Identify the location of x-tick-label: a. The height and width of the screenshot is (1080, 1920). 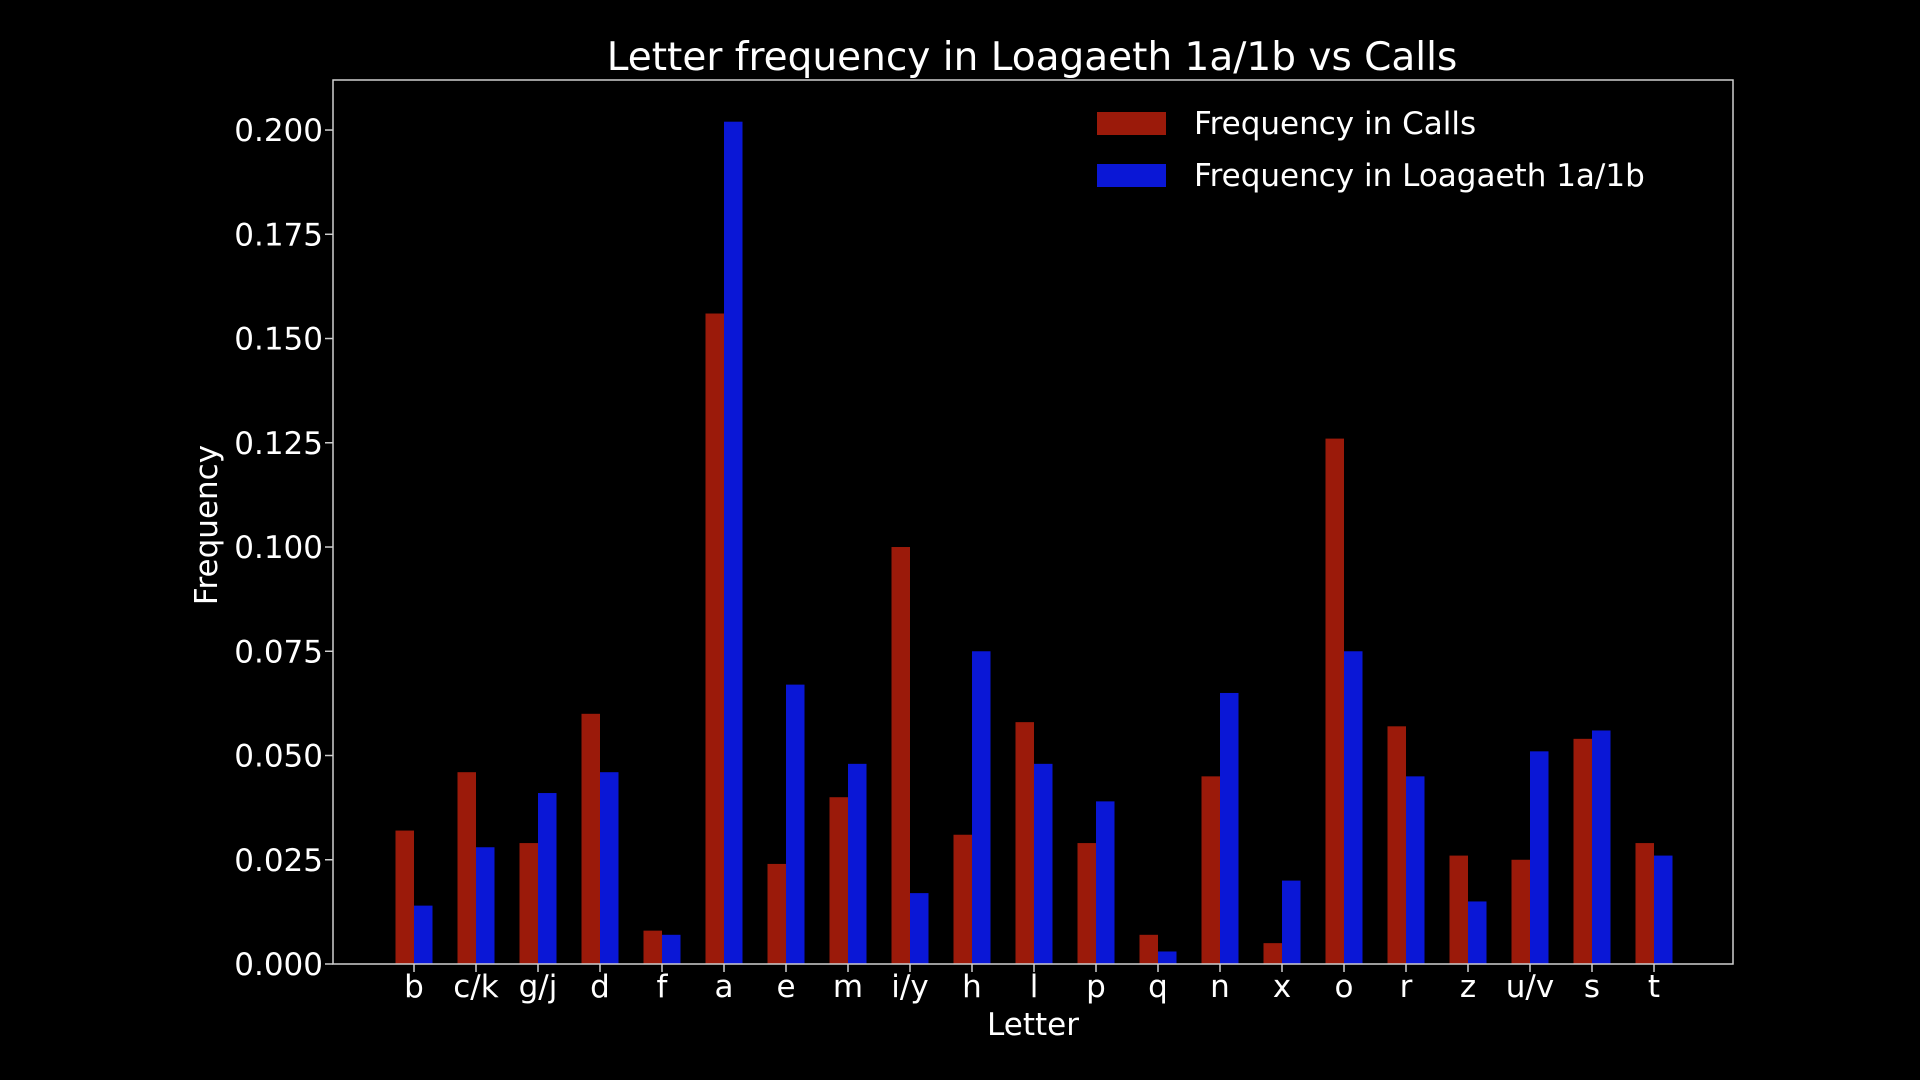
(724, 987).